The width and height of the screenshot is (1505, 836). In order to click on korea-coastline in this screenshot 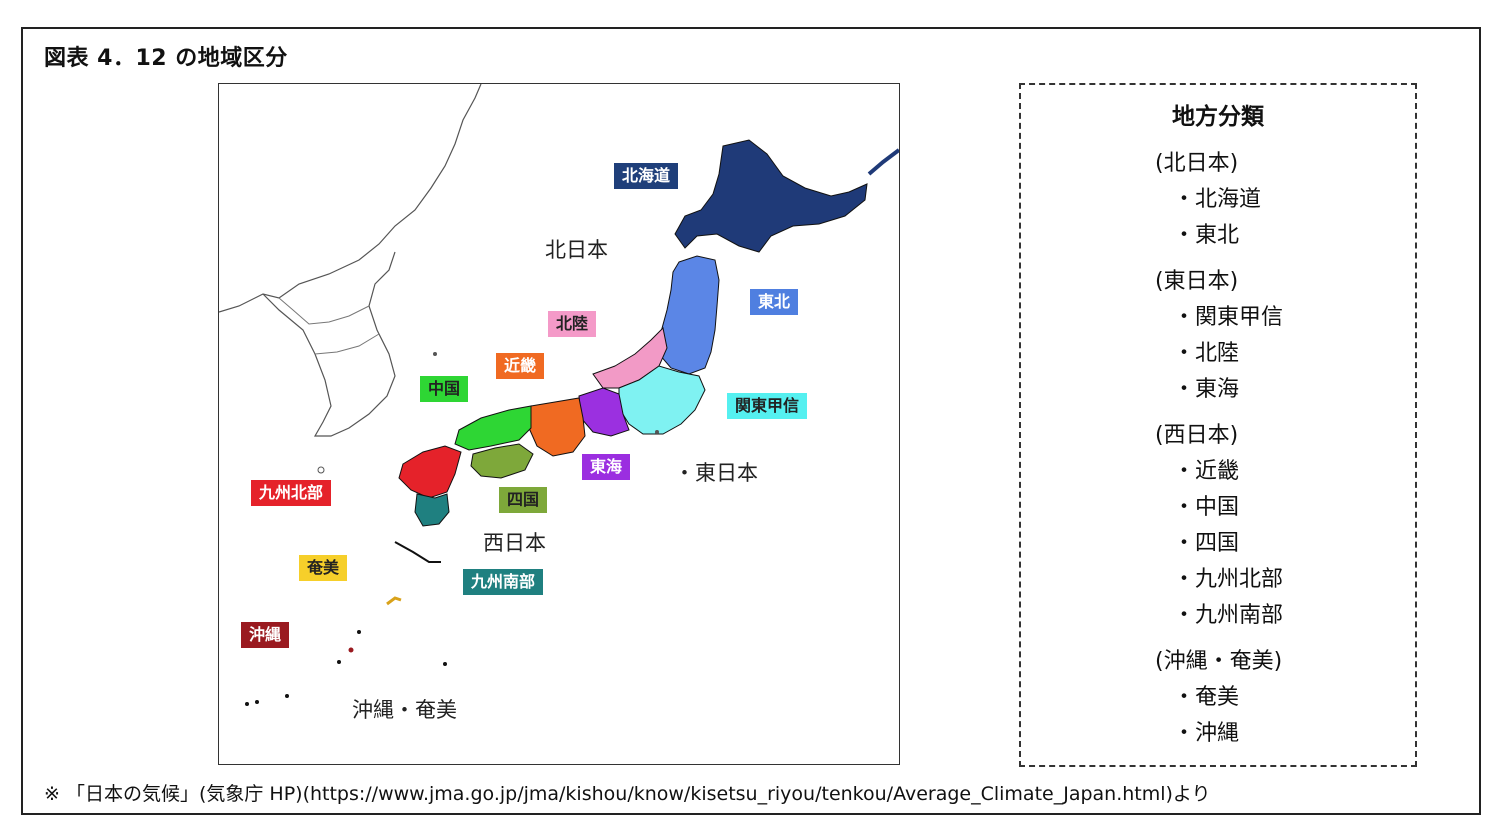, I will do `click(329, 344)`.